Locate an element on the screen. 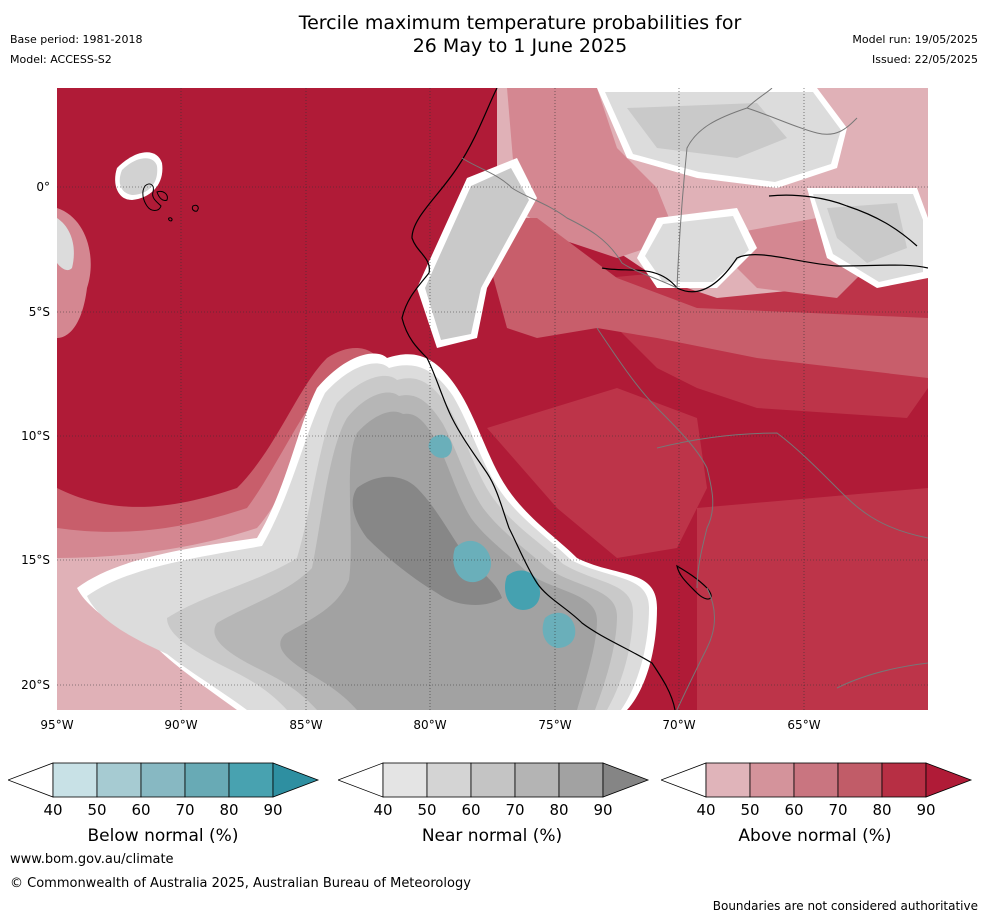 The image size is (988, 919). region-below-80-b is located at coordinates (522, 590).